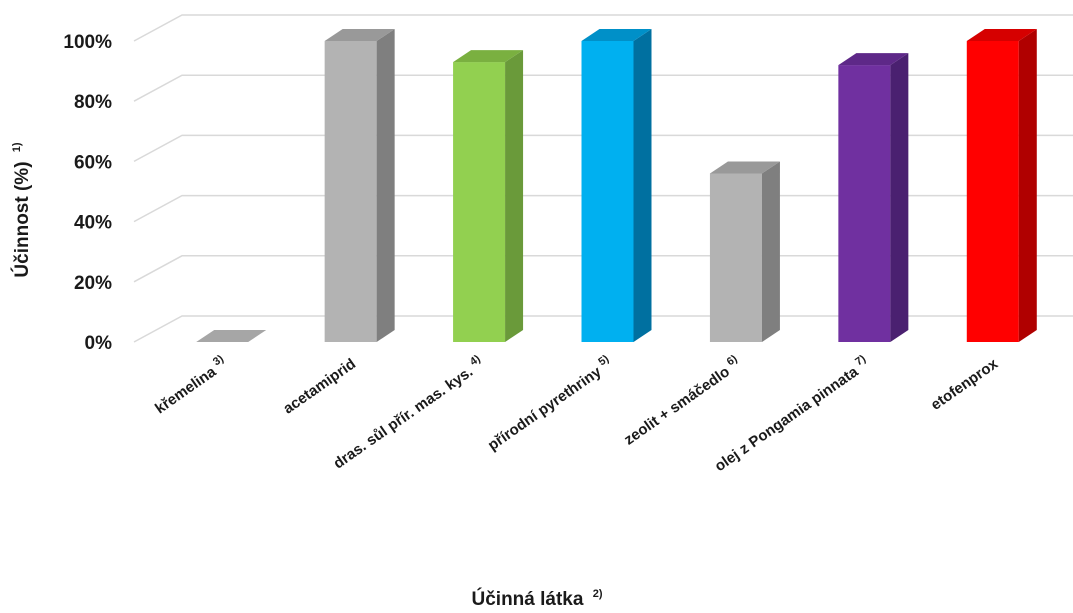  I want to click on x-category-note: 7), so click(860, 361).